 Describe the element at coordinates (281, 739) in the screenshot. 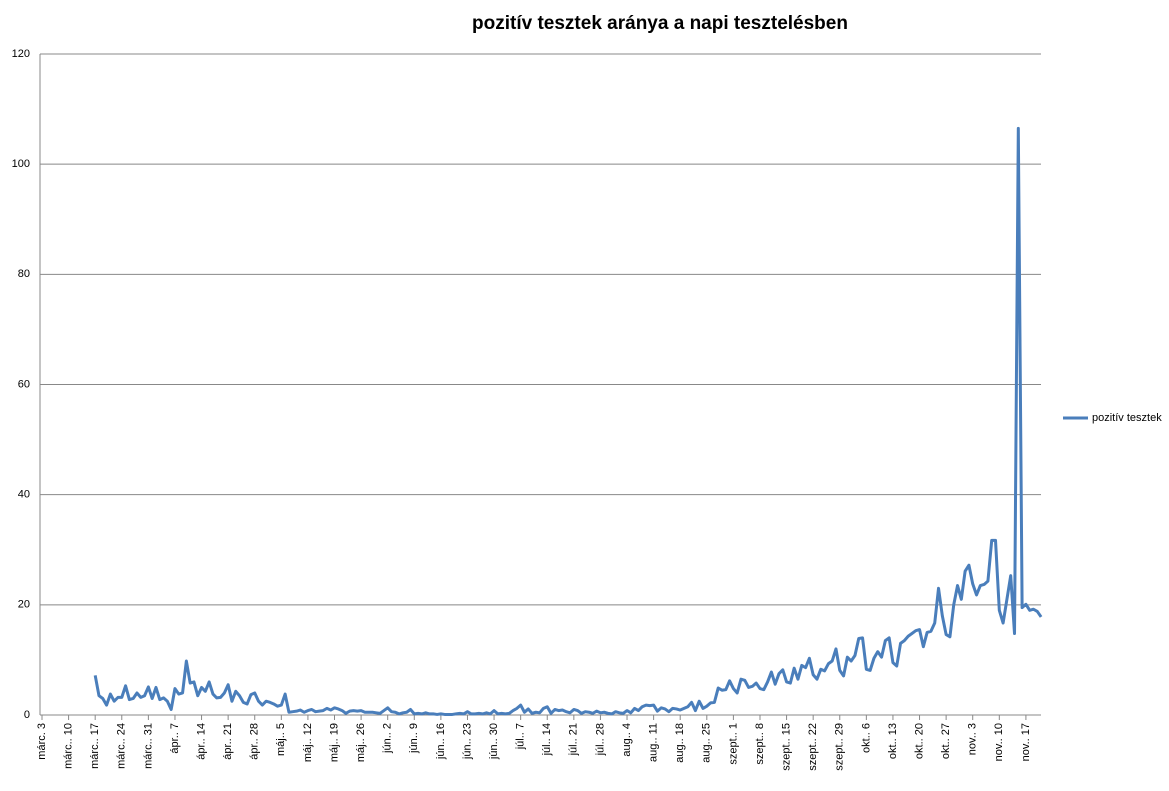

I see `x-tick-label: máj.. 5` at that location.